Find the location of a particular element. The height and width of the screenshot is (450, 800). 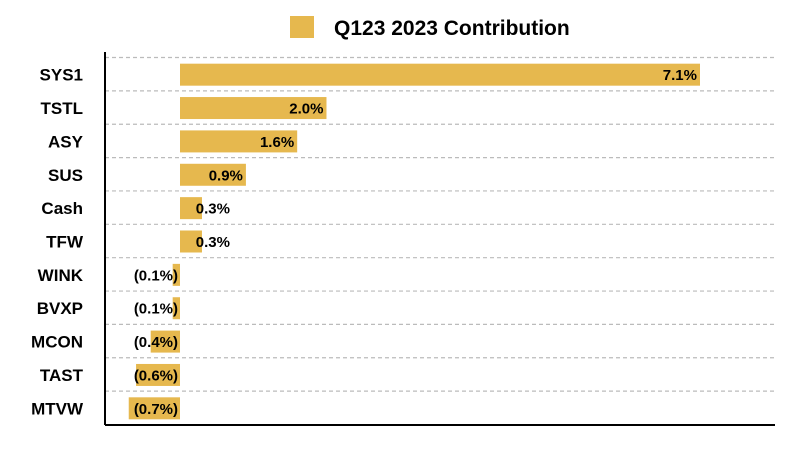

value-label: (0.6%) is located at coordinates (156, 375).